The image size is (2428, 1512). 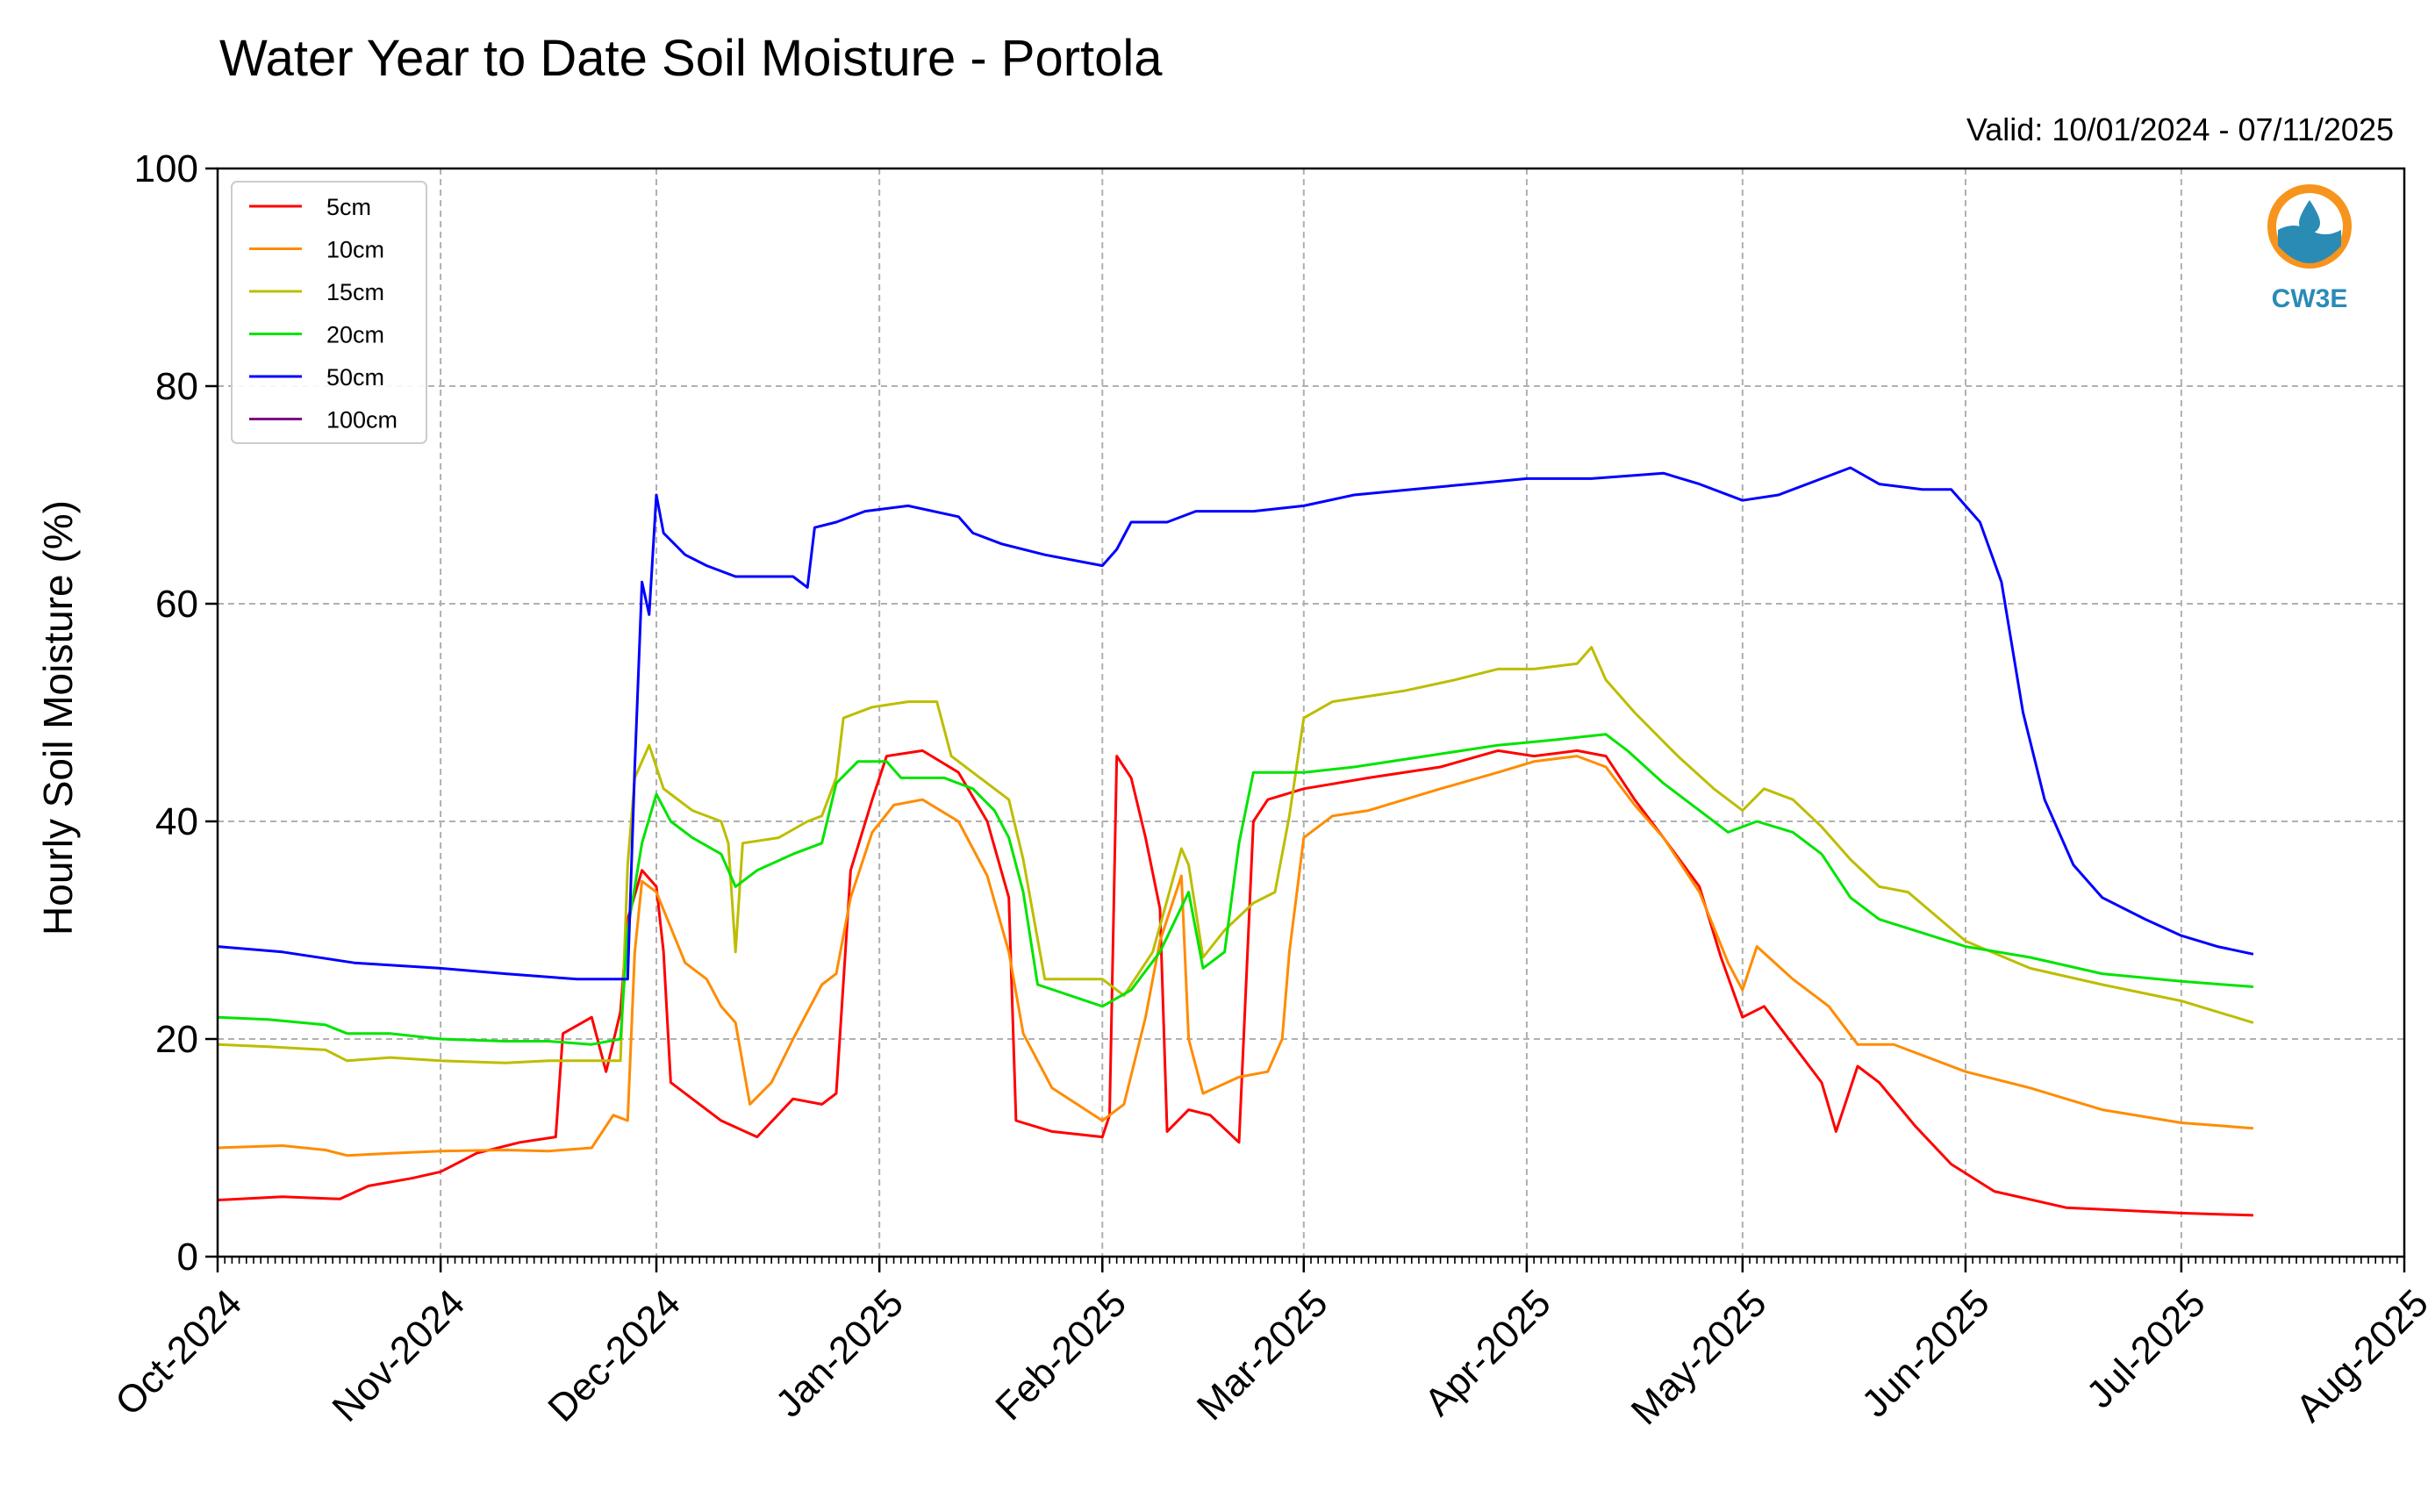 I want to click on legend-label-50cm: 50cm, so click(x=355, y=378).